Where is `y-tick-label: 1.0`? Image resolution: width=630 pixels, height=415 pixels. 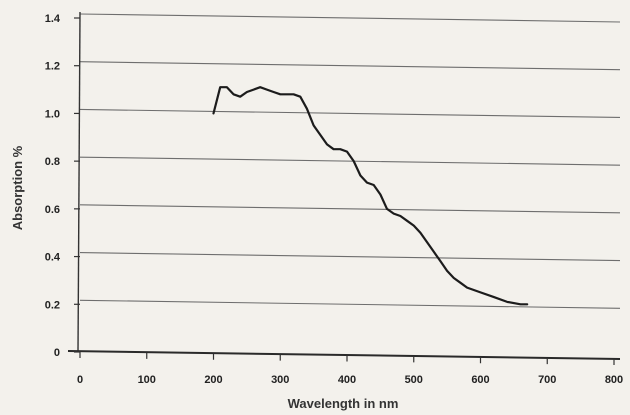 y-tick-label: 1.0 is located at coordinates (52, 114).